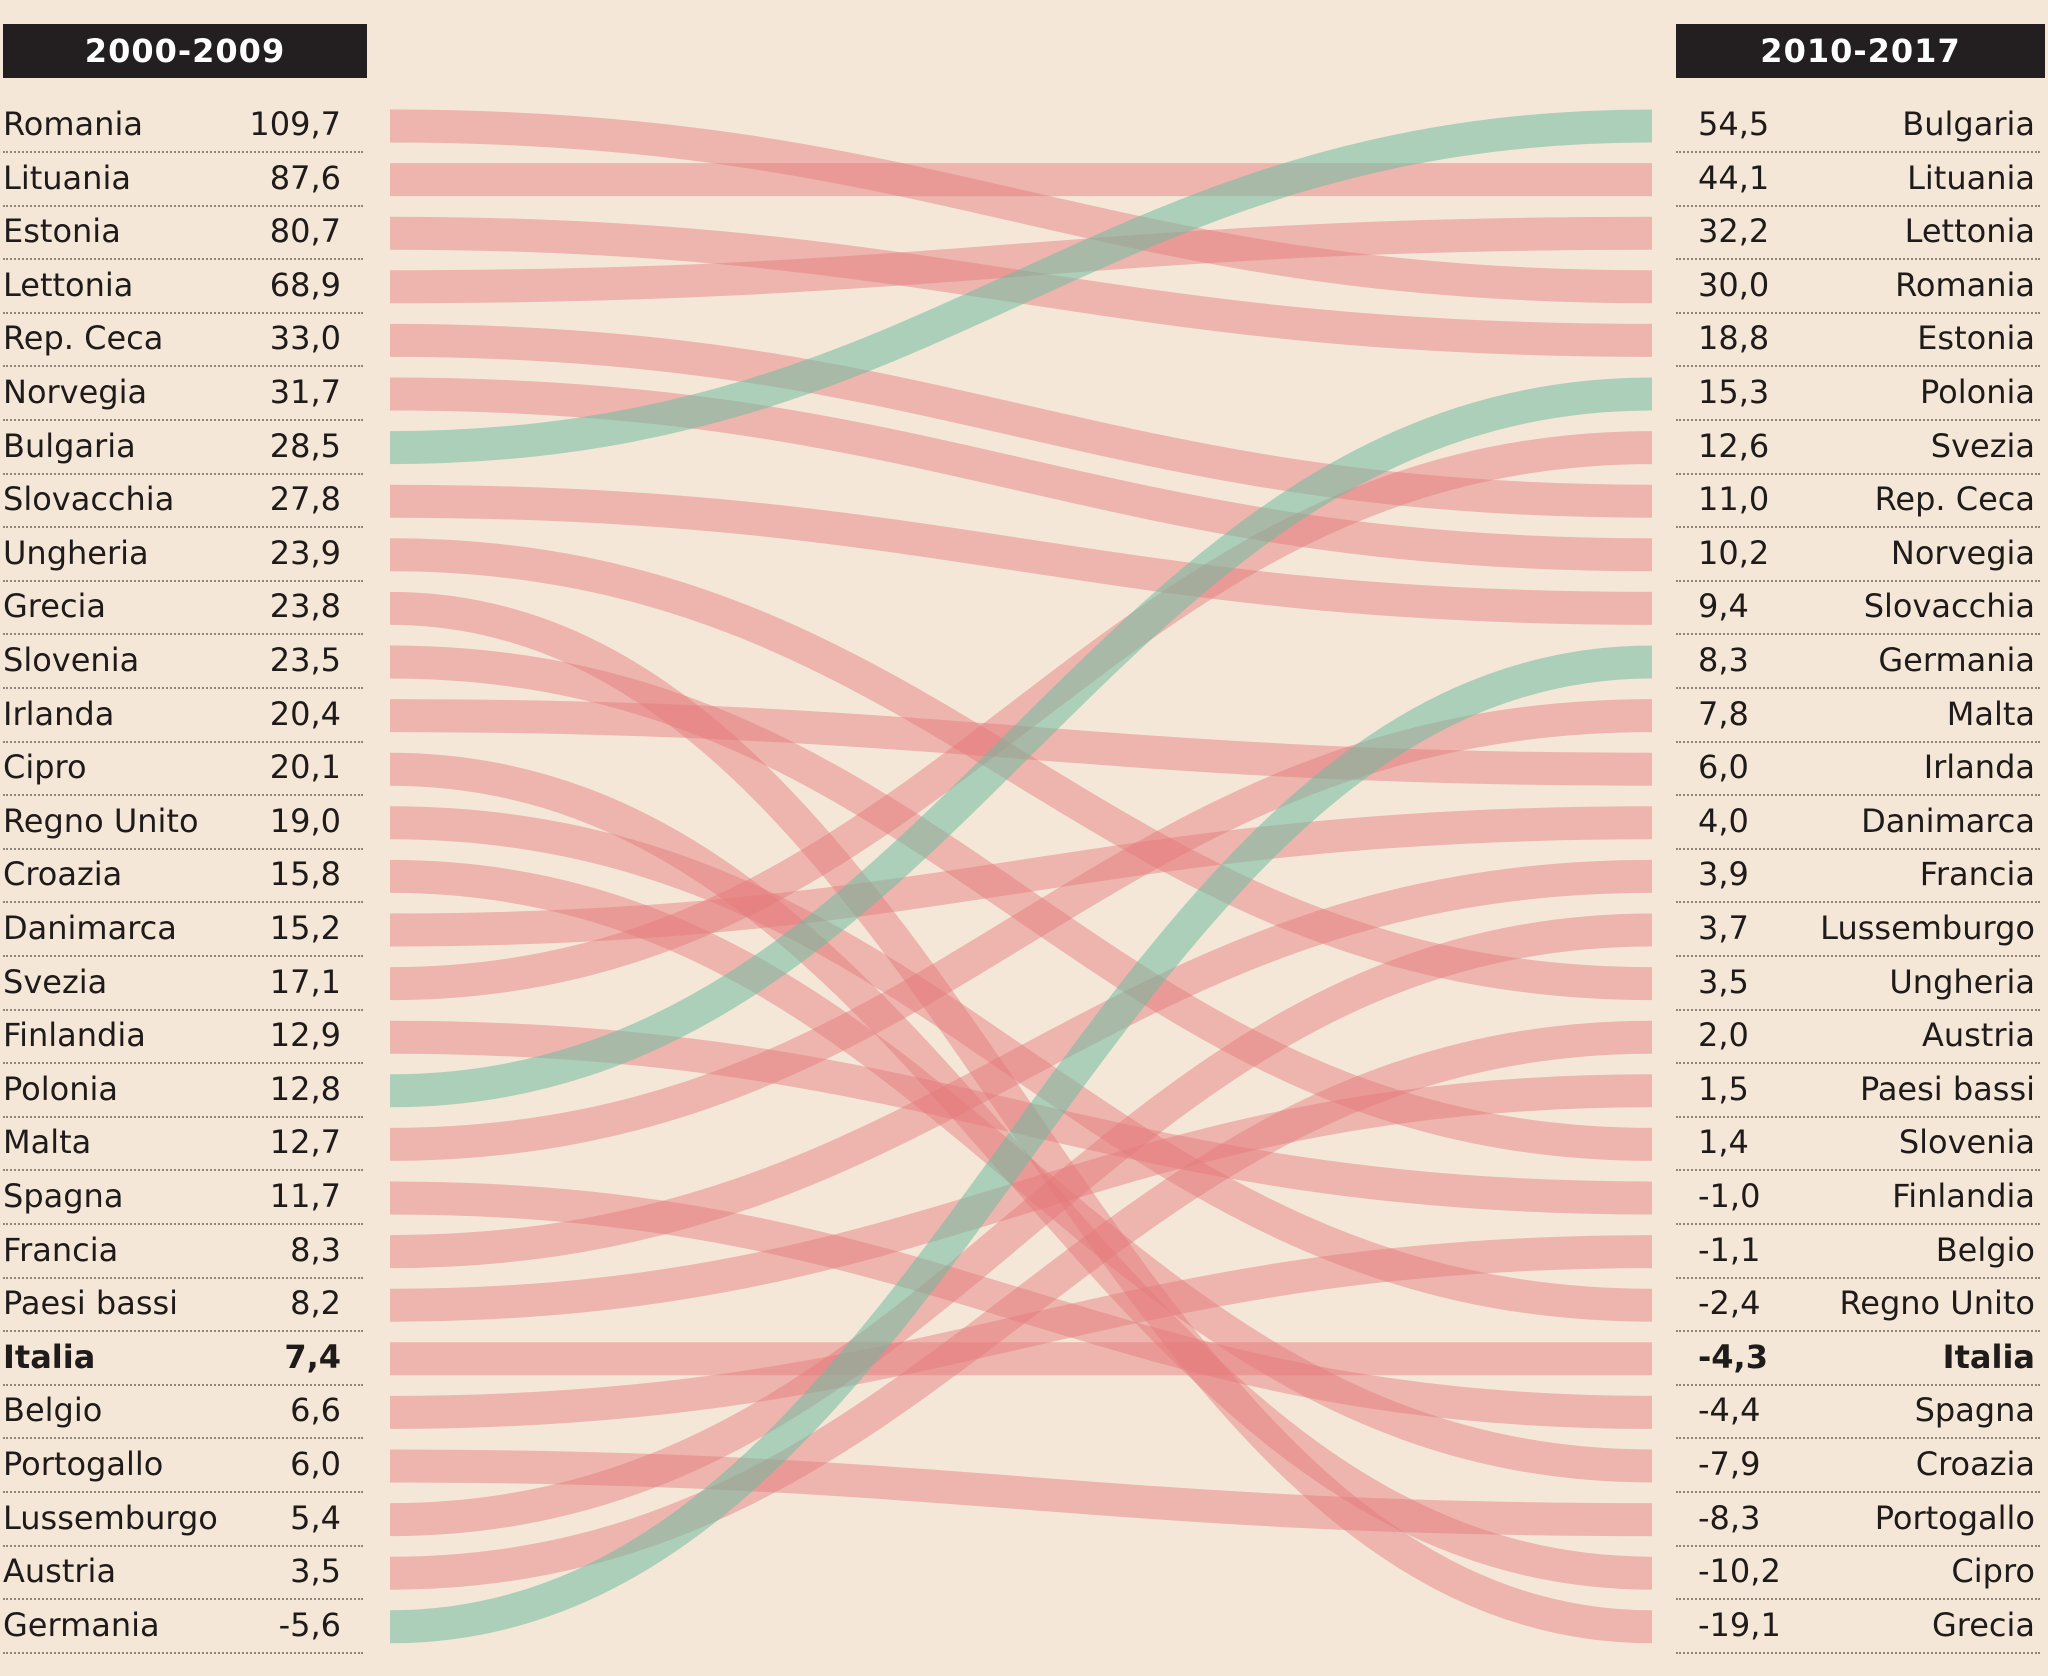 This screenshot has height=1676, width=2048. What do you see at coordinates (1990, 713) in the screenshot?
I see `right-country-name: Malta` at bounding box center [1990, 713].